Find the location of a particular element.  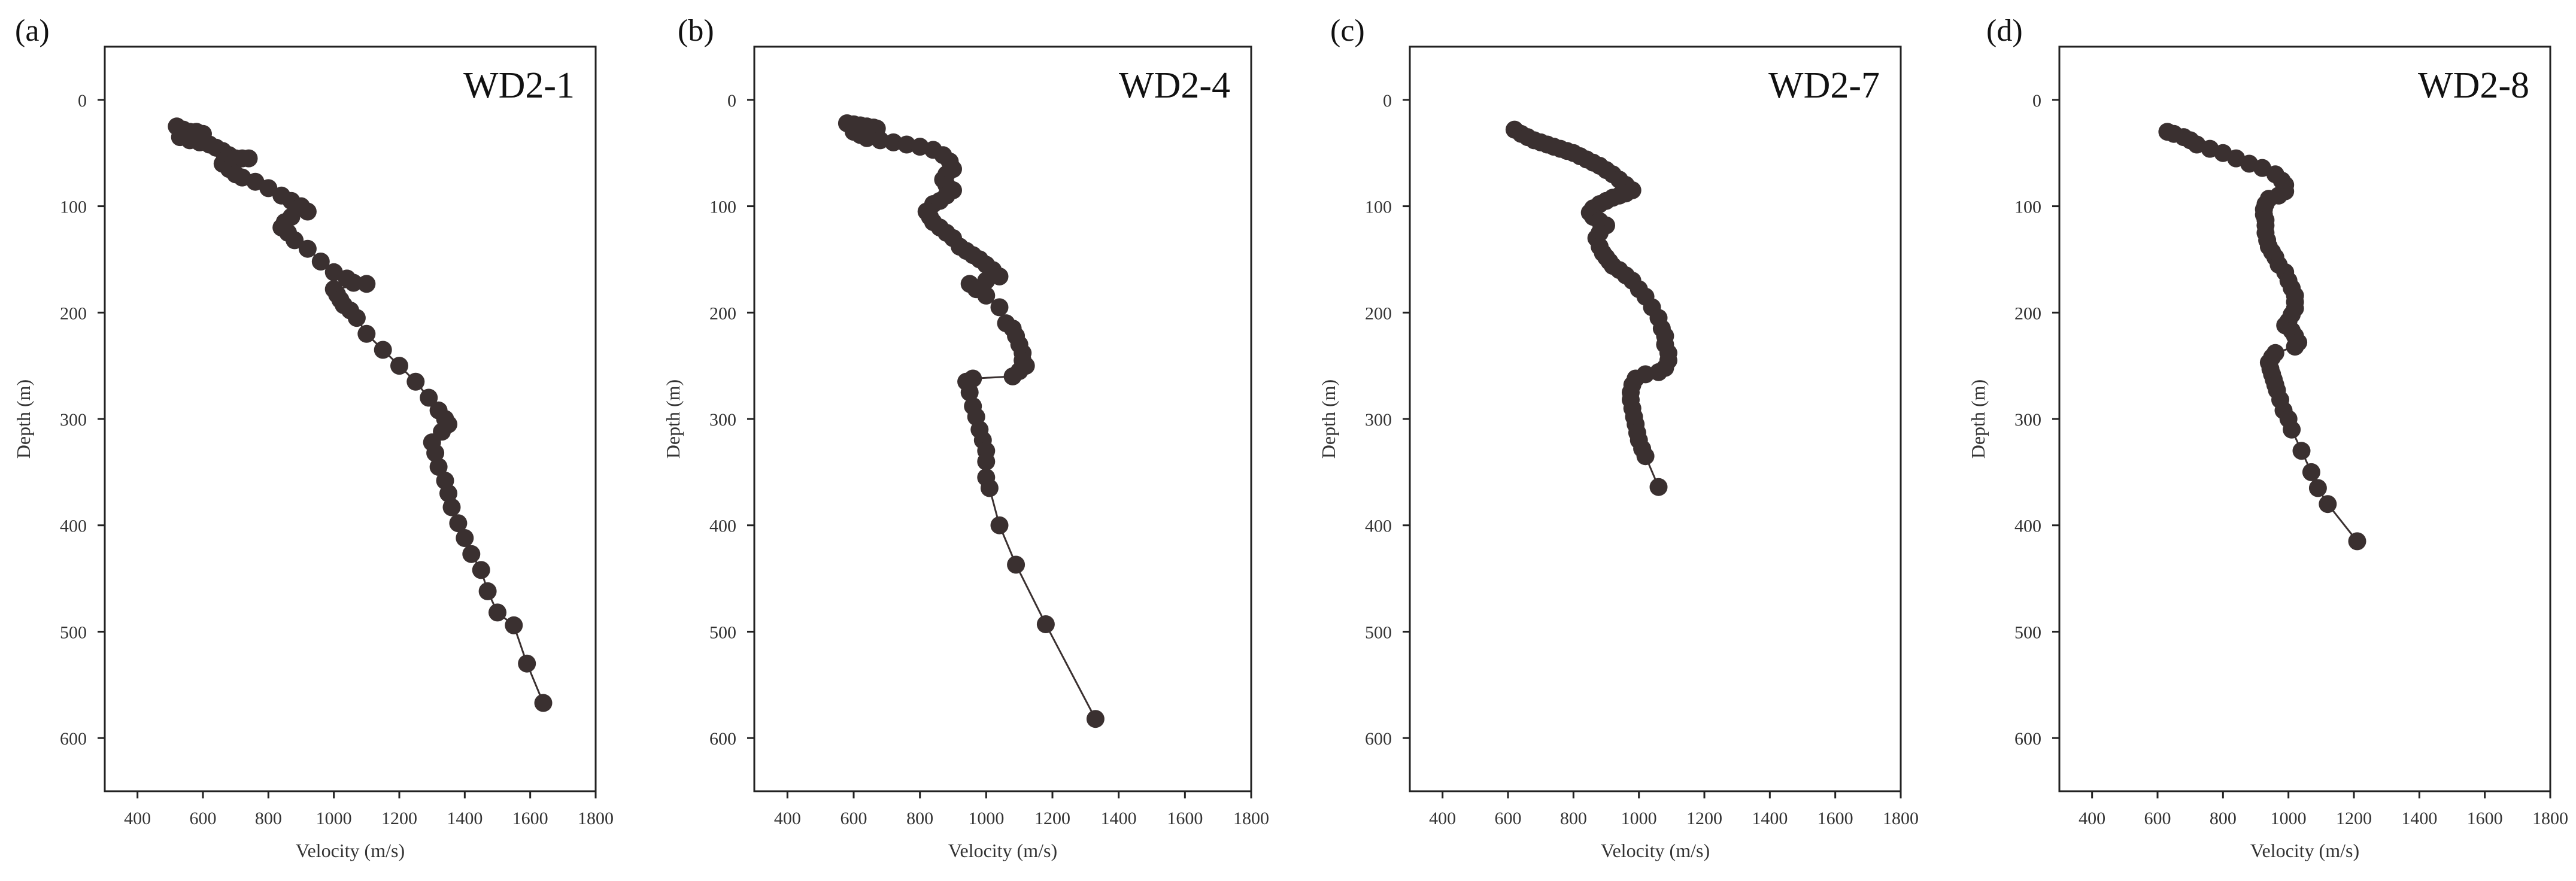

chart-title: WD2-4 is located at coordinates (1174, 85).